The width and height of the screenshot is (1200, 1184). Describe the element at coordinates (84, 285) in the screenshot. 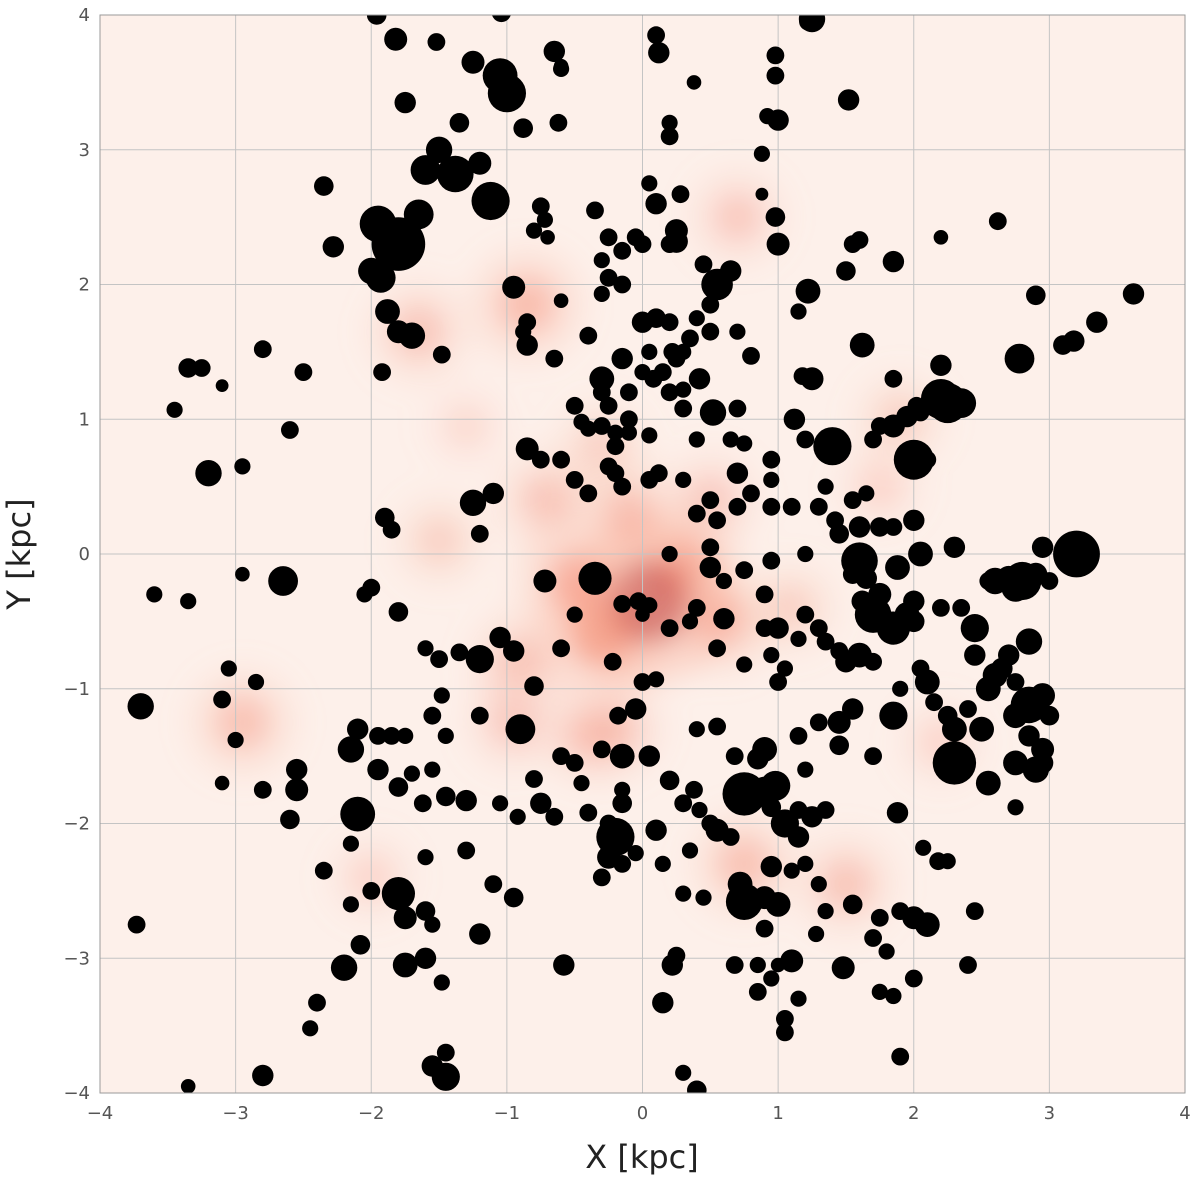

I see `y-tick-label: 2` at that location.